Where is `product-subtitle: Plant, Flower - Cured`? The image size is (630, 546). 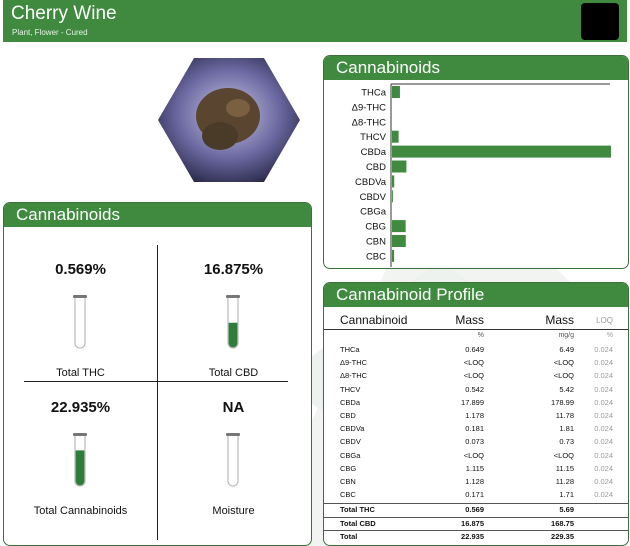 product-subtitle: Plant, Flower - Cured is located at coordinates (50, 32).